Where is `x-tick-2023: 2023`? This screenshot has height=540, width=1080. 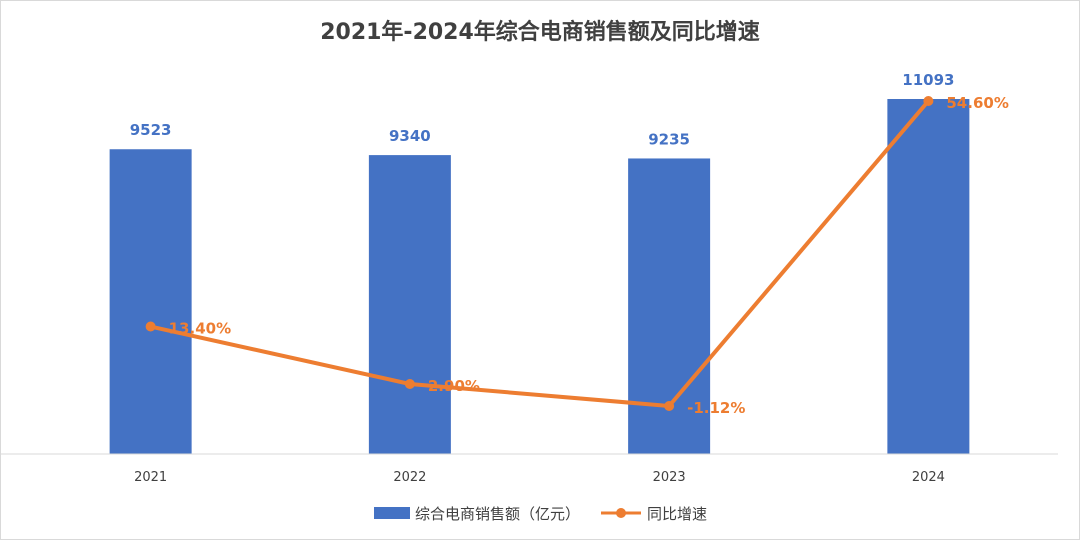
x-tick-2023: 2023 is located at coordinates (669, 477).